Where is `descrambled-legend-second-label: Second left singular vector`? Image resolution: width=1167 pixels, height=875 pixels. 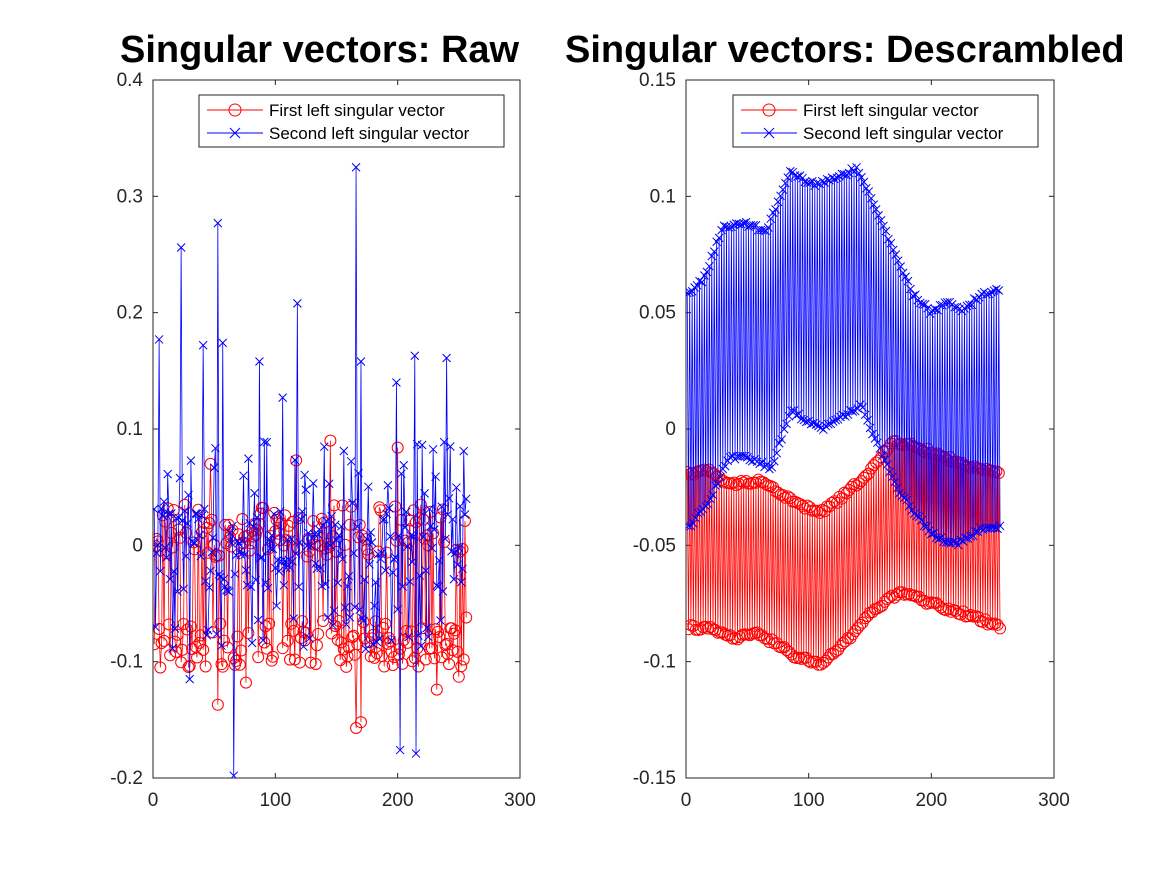
descrambled-legend-second-label: Second left singular vector is located at coordinates (903, 133).